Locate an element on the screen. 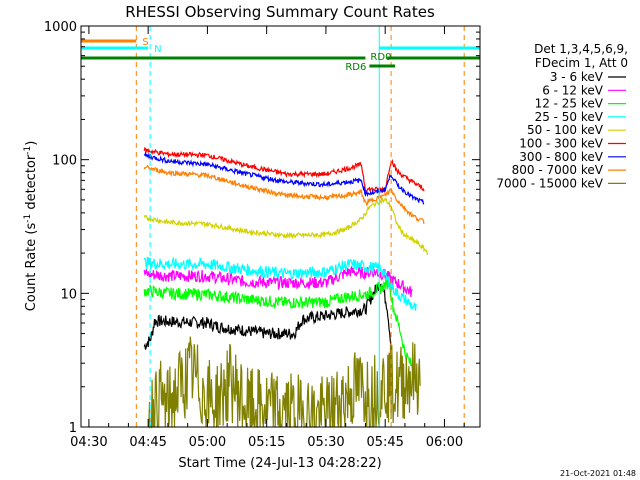  rd6-bar-label: RD6 is located at coordinates (355, 67).